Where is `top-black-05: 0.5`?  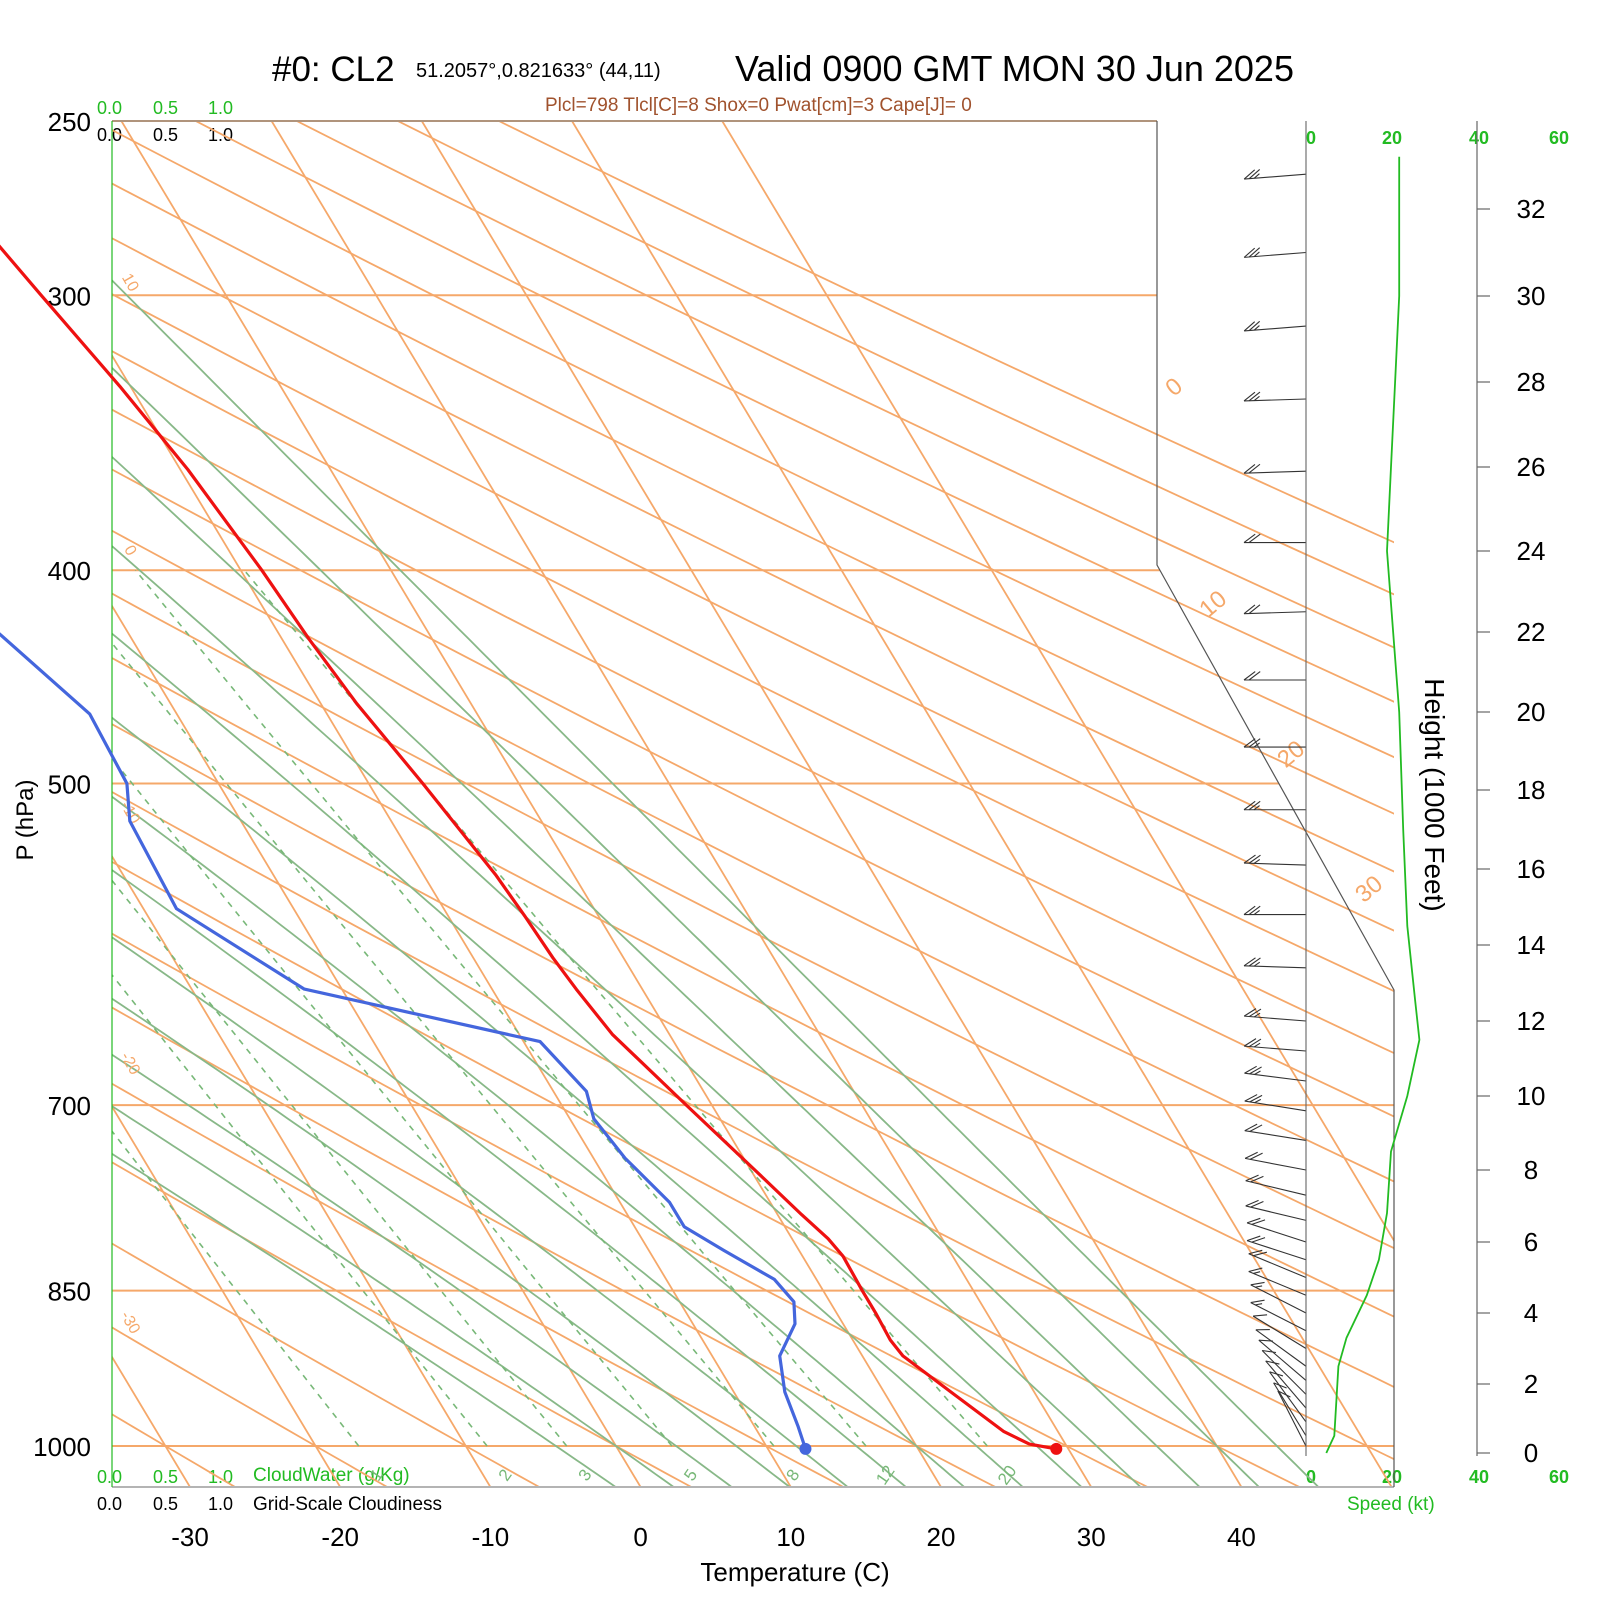
top-black-05: 0.5 is located at coordinates (165, 135).